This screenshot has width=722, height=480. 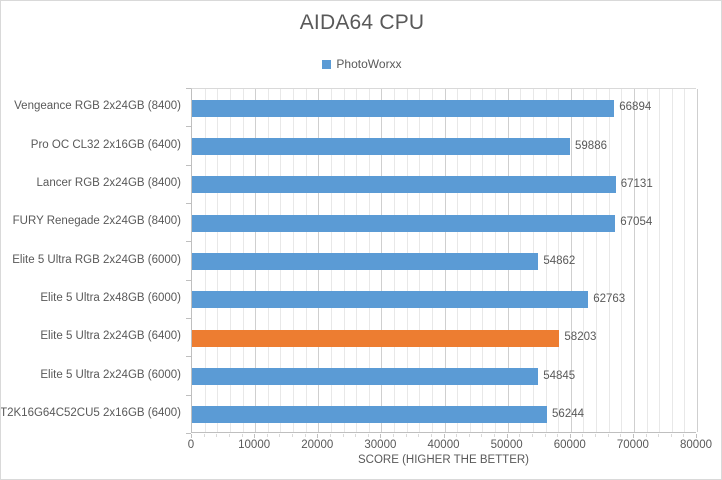 What do you see at coordinates (254, 445) in the screenshot?
I see `x-tick-label: 10000` at bounding box center [254, 445].